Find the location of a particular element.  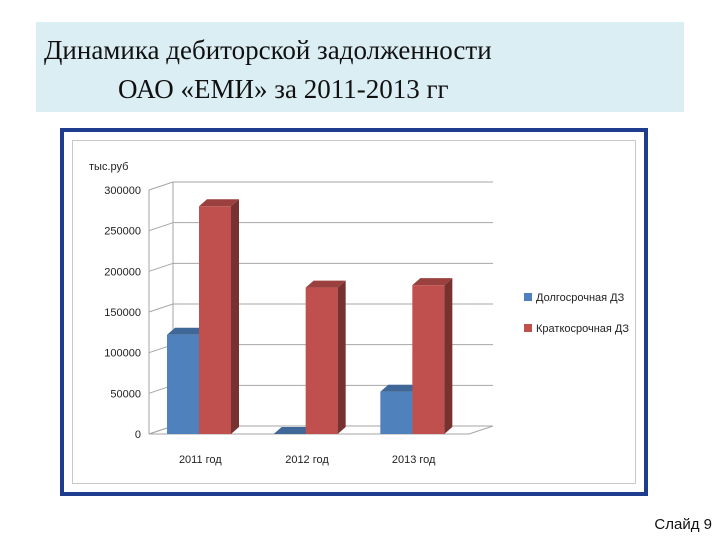

y-tick-label: 200000 is located at coordinates (122, 272).